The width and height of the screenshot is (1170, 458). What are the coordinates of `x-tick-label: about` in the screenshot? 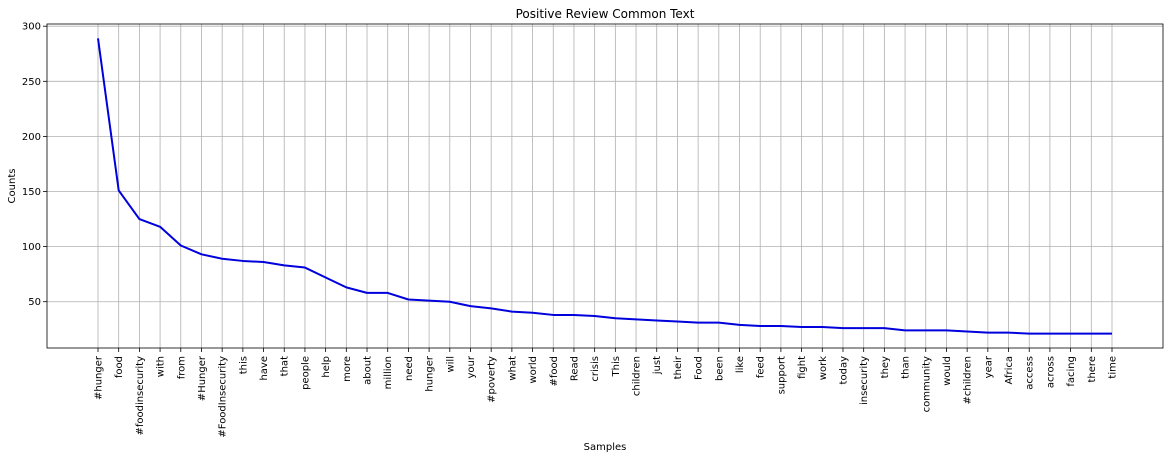 It's located at (368, 370).